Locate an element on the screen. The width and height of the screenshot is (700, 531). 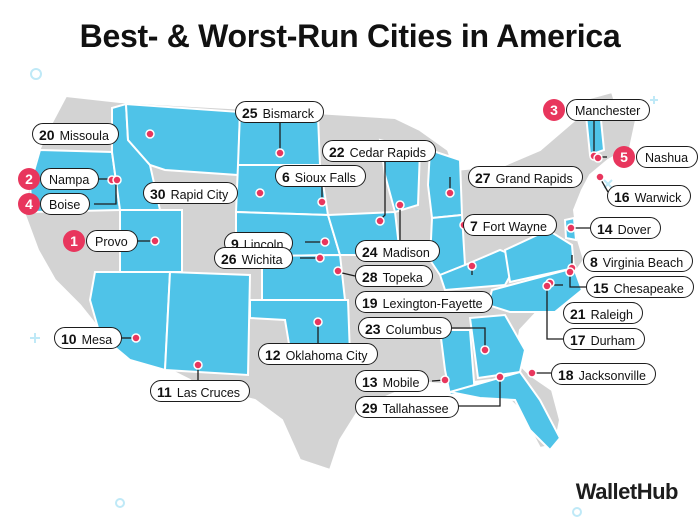
label-columbus: 23 Columbus is located at coordinates (405, 328).